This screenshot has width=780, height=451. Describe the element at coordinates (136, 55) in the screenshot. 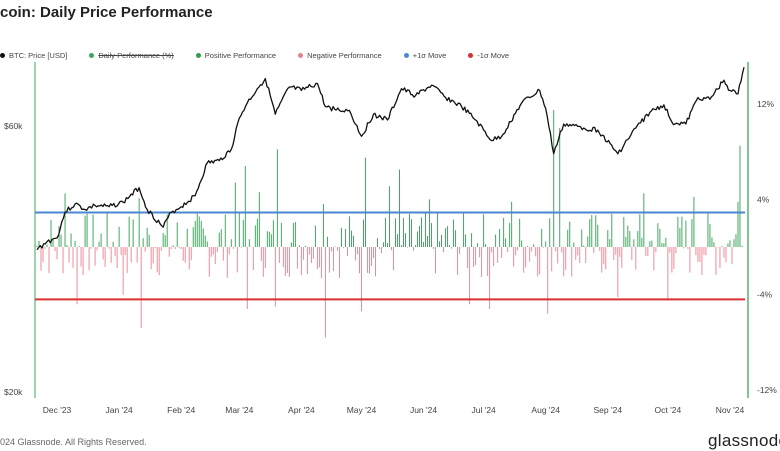

I see `legend-label: Daily Performance (%)` at that location.